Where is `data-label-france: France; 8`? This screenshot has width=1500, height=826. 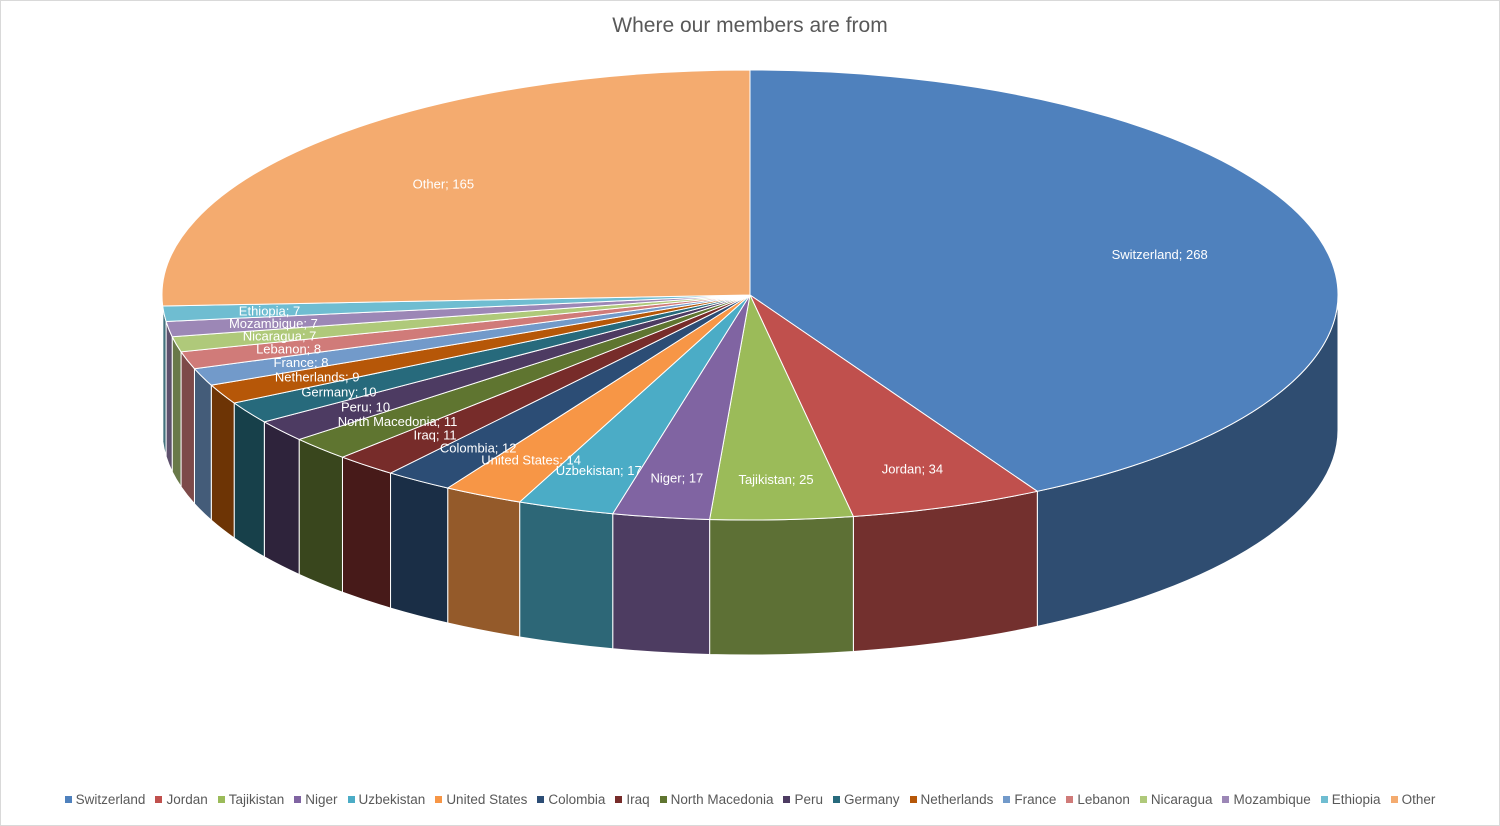
data-label-france: France; 8 is located at coordinates (301, 362).